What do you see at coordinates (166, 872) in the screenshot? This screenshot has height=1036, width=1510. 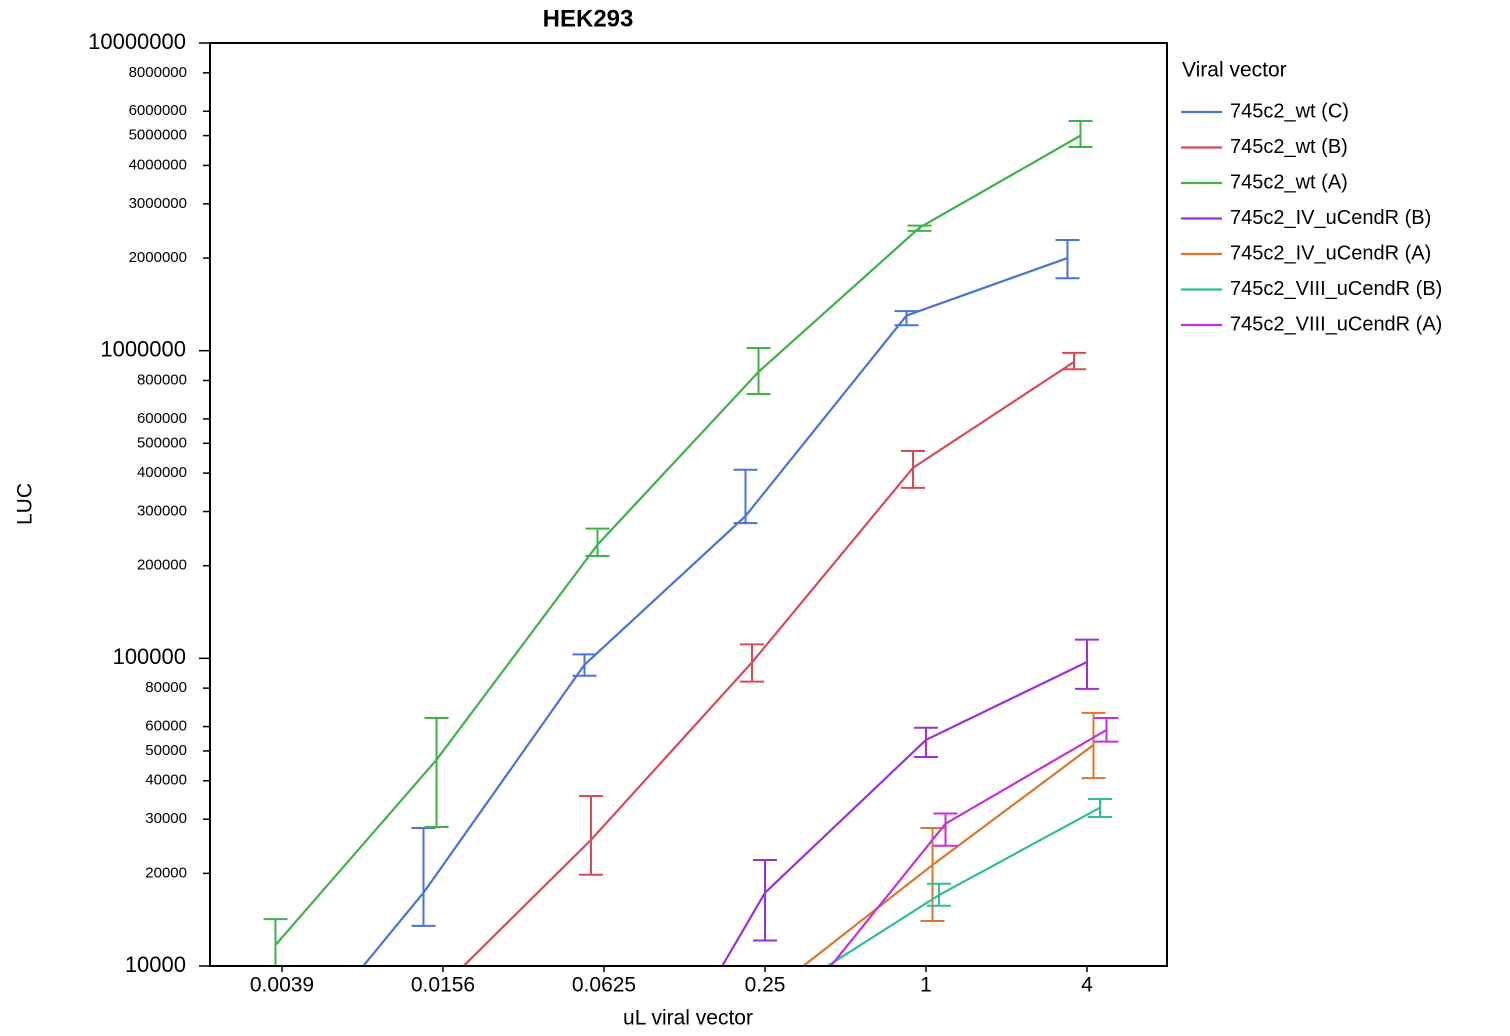 I see `y-tick-label: 20000` at bounding box center [166, 872].